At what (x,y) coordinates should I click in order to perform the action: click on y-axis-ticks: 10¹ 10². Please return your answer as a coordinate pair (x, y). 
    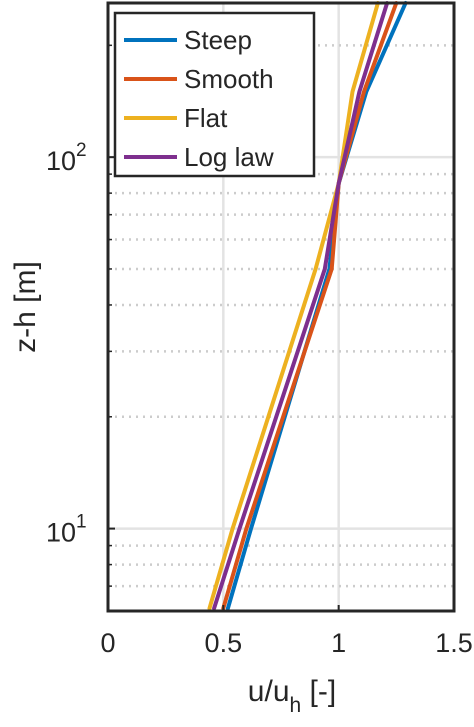
    Looking at the image, I should click on (80, 328).